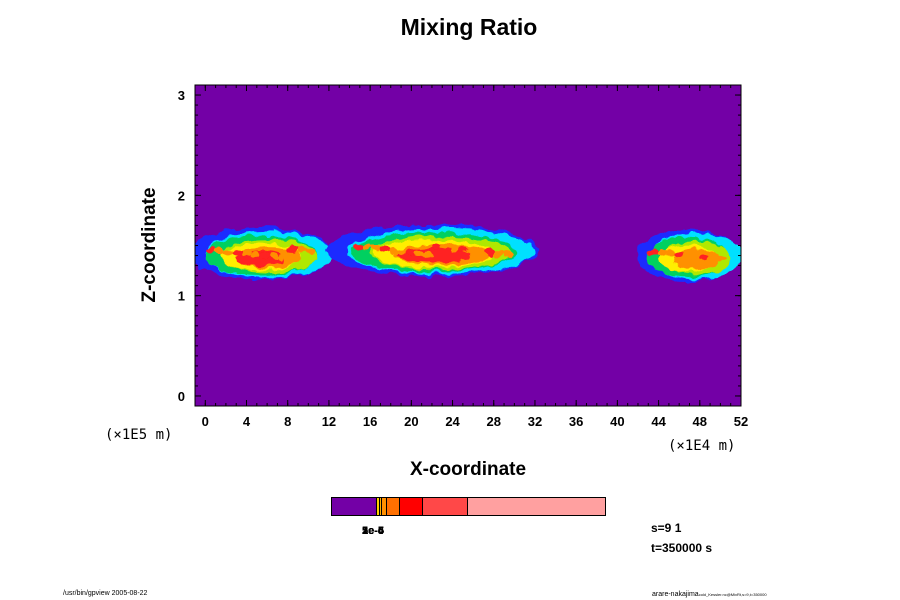  What do you see at coordinates (535, 421) in the screenshot?
I see `x-tick-label: 32` at bounding box center [535, 421].